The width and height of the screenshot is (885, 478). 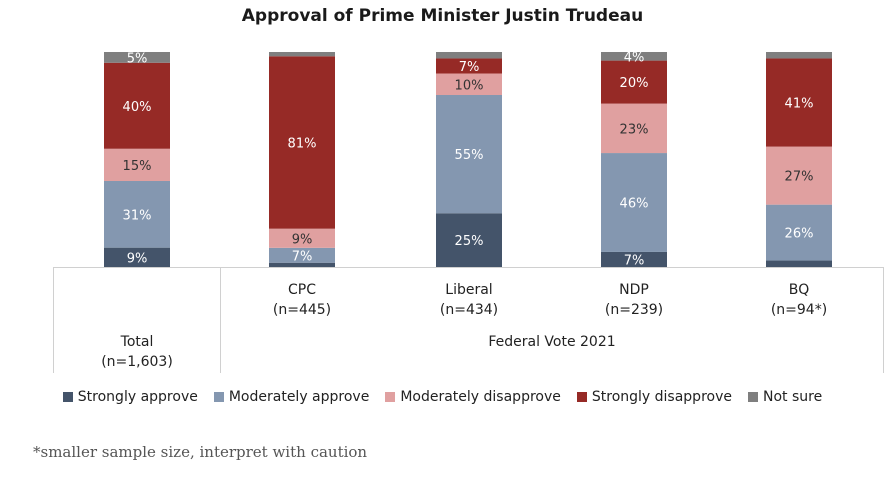 What do you see at coordinates (469, 310) in the screenshot?
I see `category-sample-liberal: (n=434)` at bounding box center [469, 310].